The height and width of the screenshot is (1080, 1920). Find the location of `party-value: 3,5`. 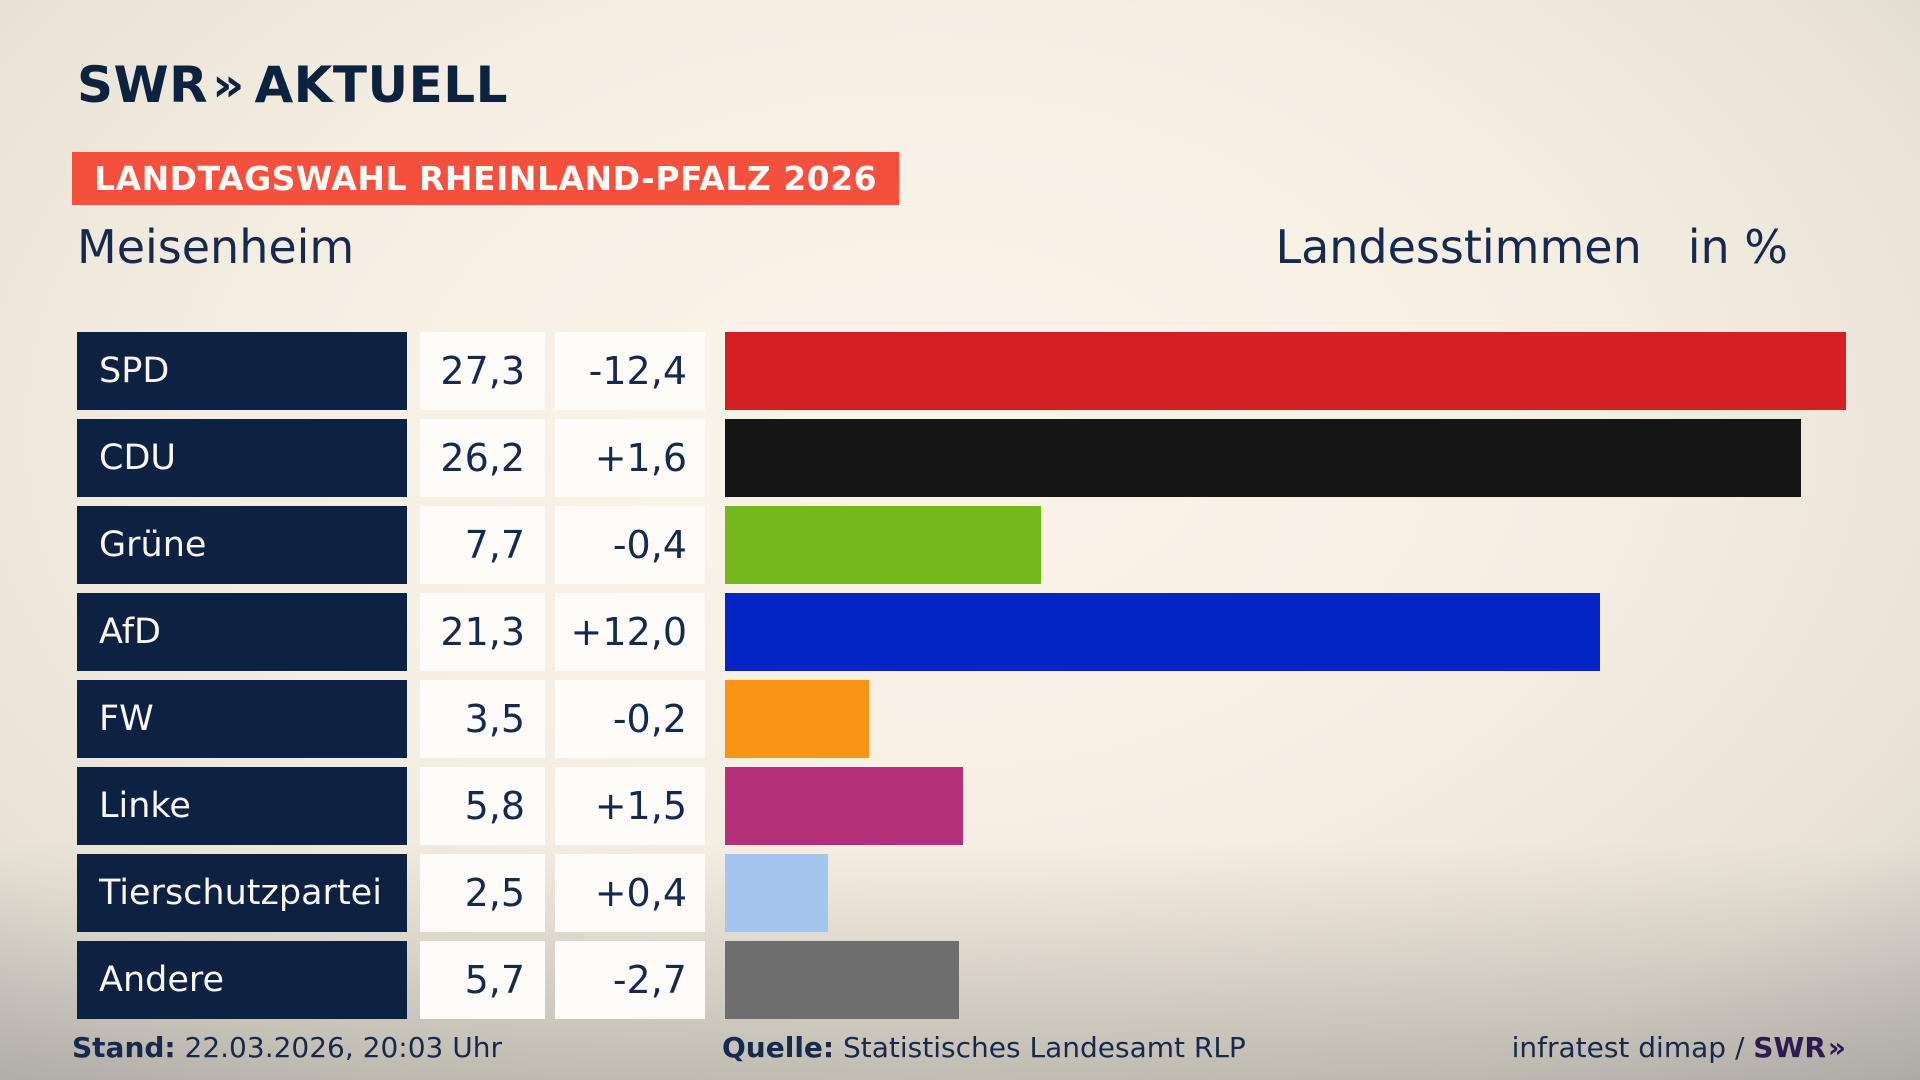

party-value: 3,5 is located at coordinates (482, 719).